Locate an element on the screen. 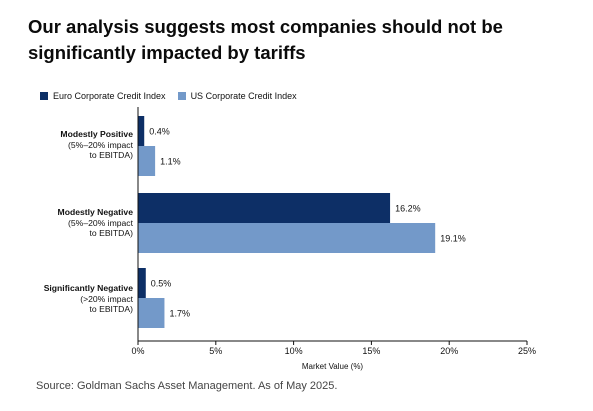 This screenshot has width=593, height=411. data-label: 16.2% is located at coordinates (408, 209).